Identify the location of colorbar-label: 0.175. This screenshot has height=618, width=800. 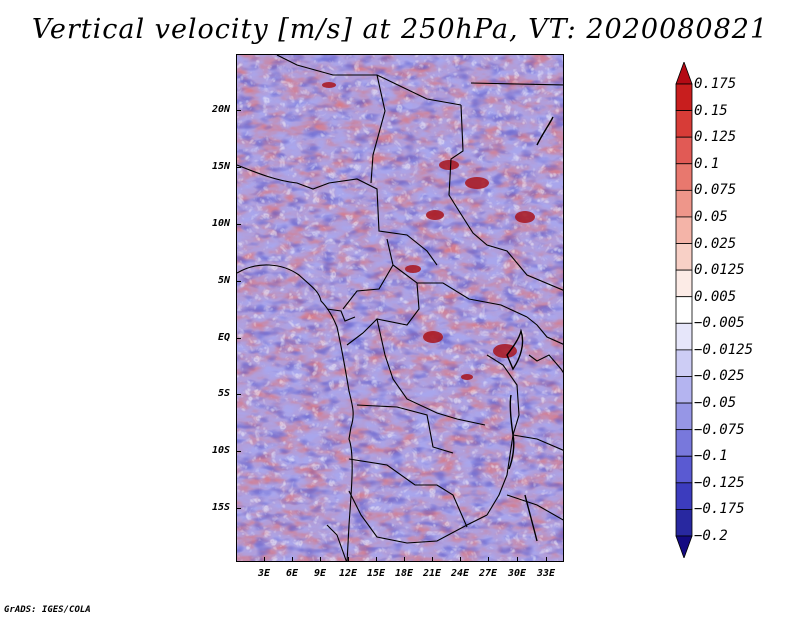
(715, 84).